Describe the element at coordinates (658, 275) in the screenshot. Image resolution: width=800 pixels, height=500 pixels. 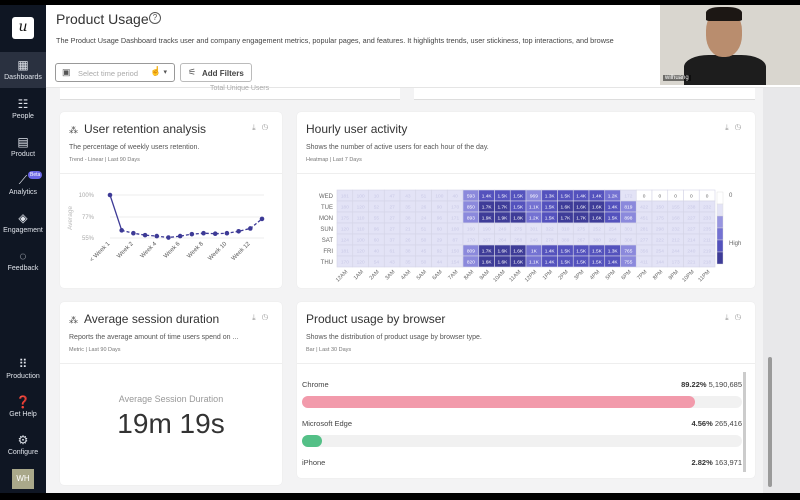
I see `column-label: 8PM` at that location.